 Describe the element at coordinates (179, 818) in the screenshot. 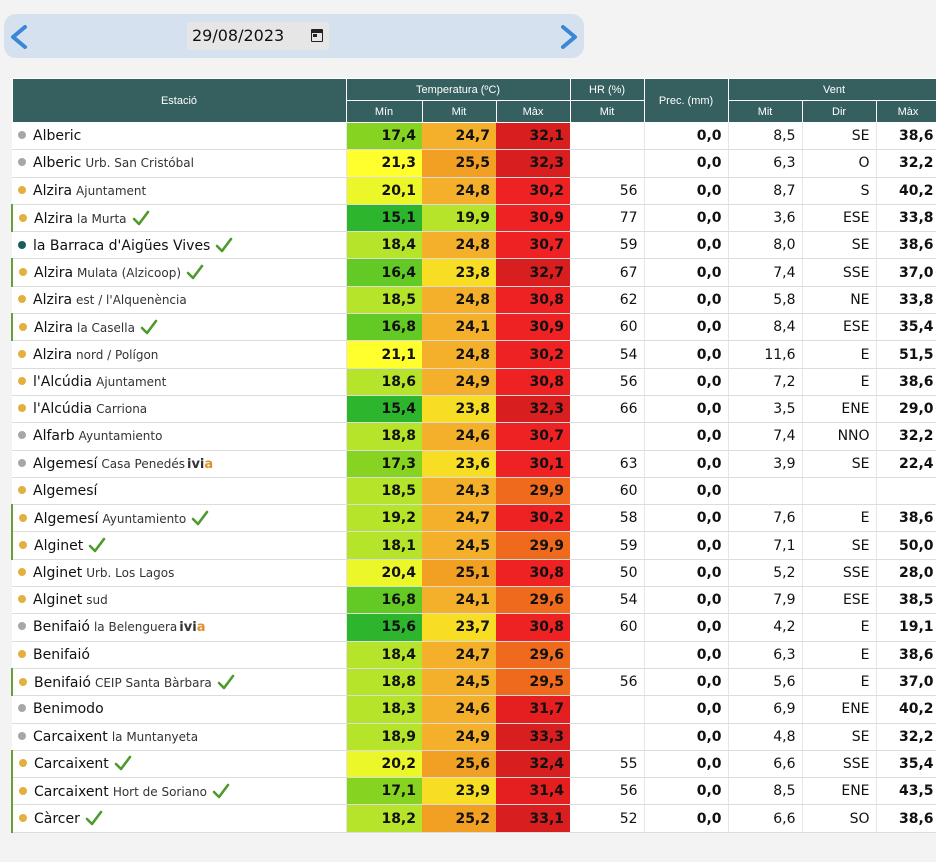

I see `station-cell: Càrcer` at that location.